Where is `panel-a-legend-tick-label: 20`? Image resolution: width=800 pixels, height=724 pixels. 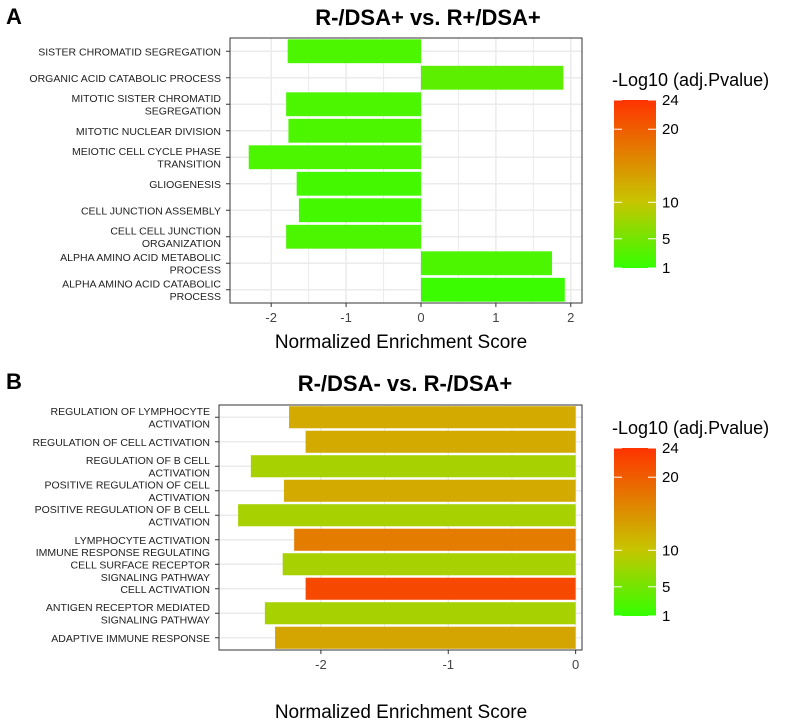 panel-a-legend-tick-label: 20 is located at coordinates (670, 129).